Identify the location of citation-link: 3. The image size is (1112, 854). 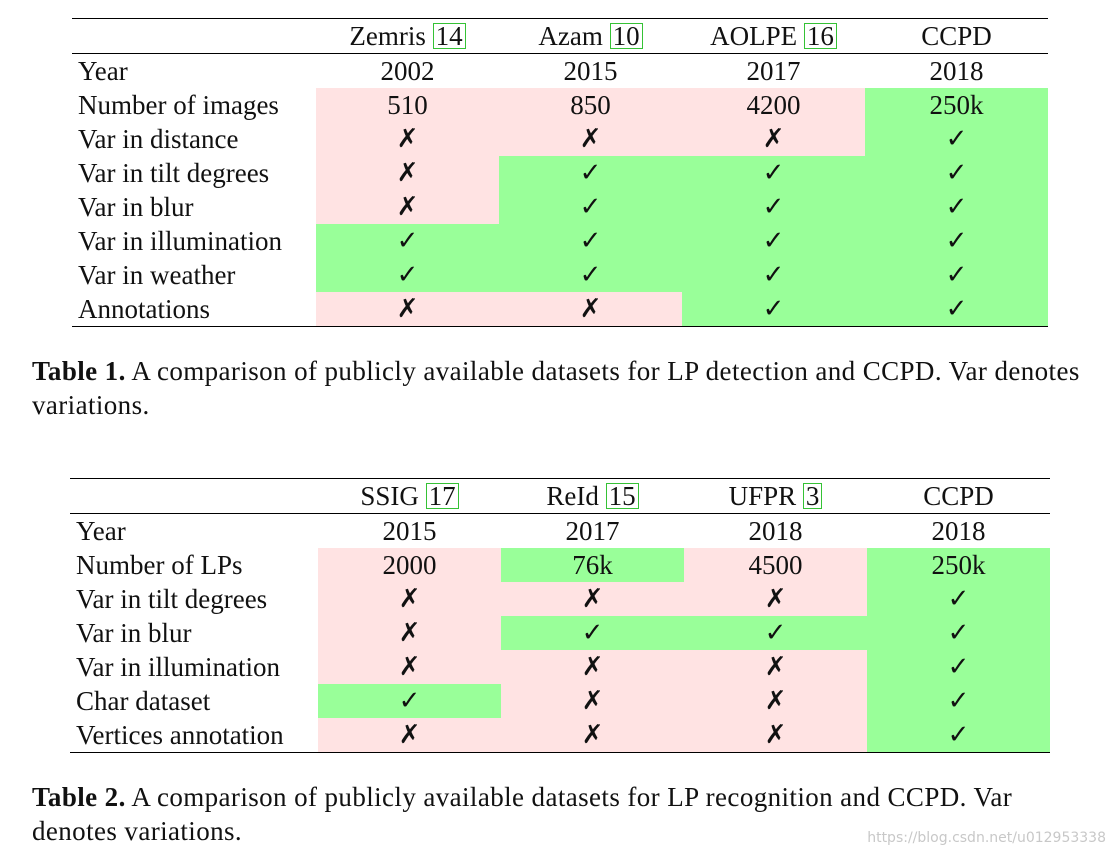
(812, 496).